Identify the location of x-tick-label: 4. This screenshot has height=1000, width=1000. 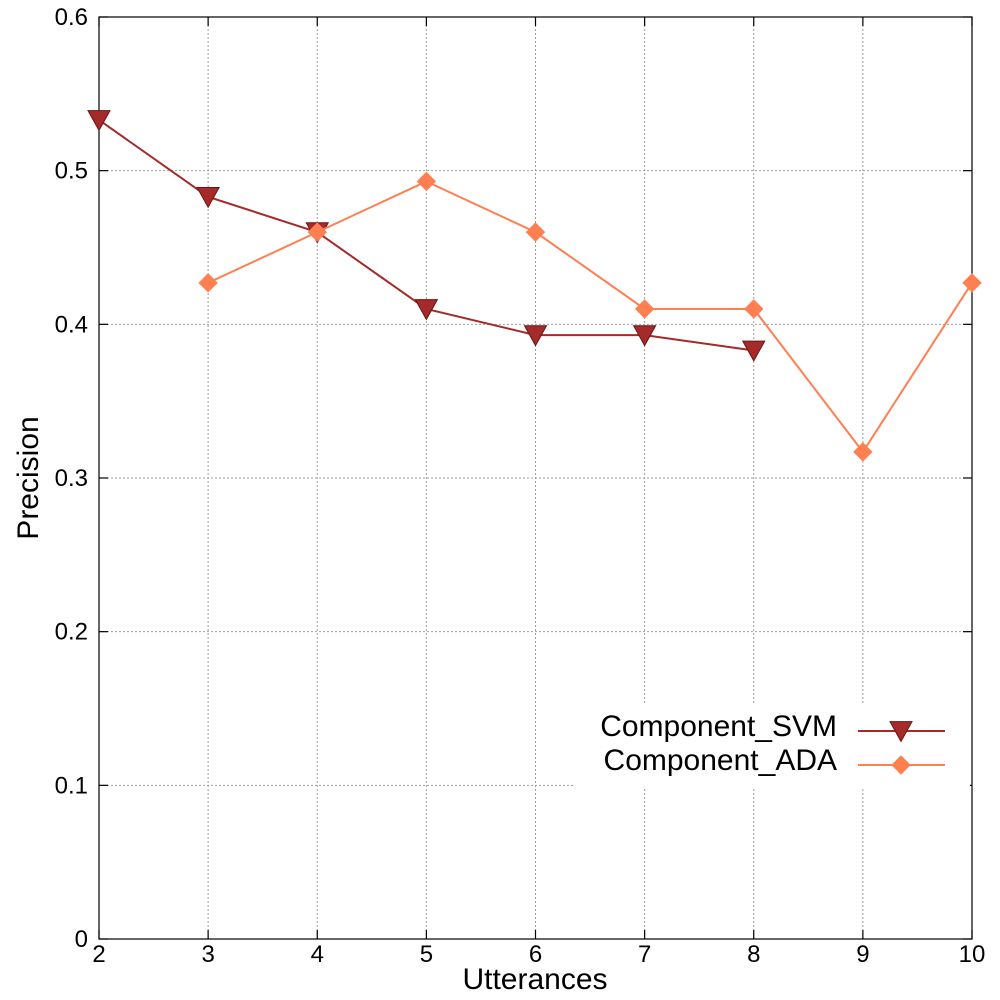
(317, 954).